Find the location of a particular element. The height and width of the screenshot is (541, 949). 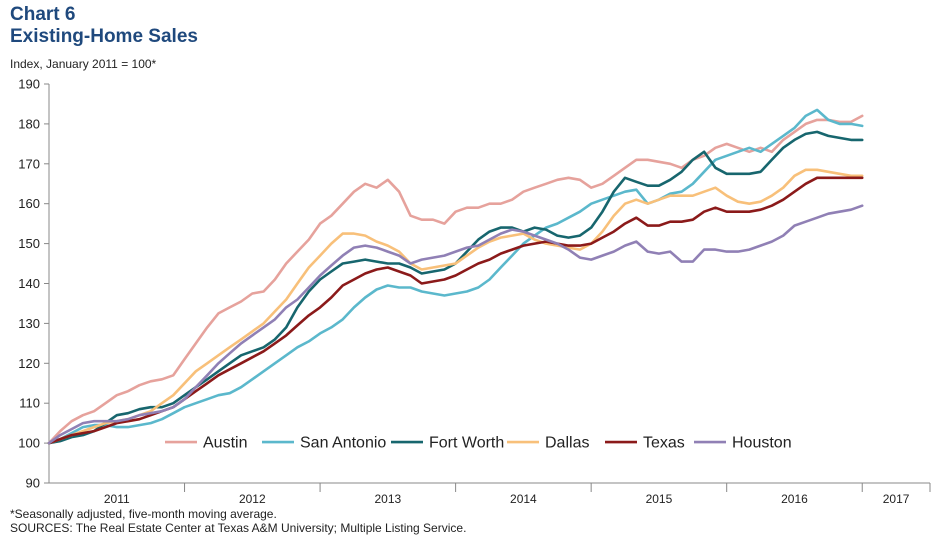

y-tick-label: 190 is located at coordinates (29, 84).